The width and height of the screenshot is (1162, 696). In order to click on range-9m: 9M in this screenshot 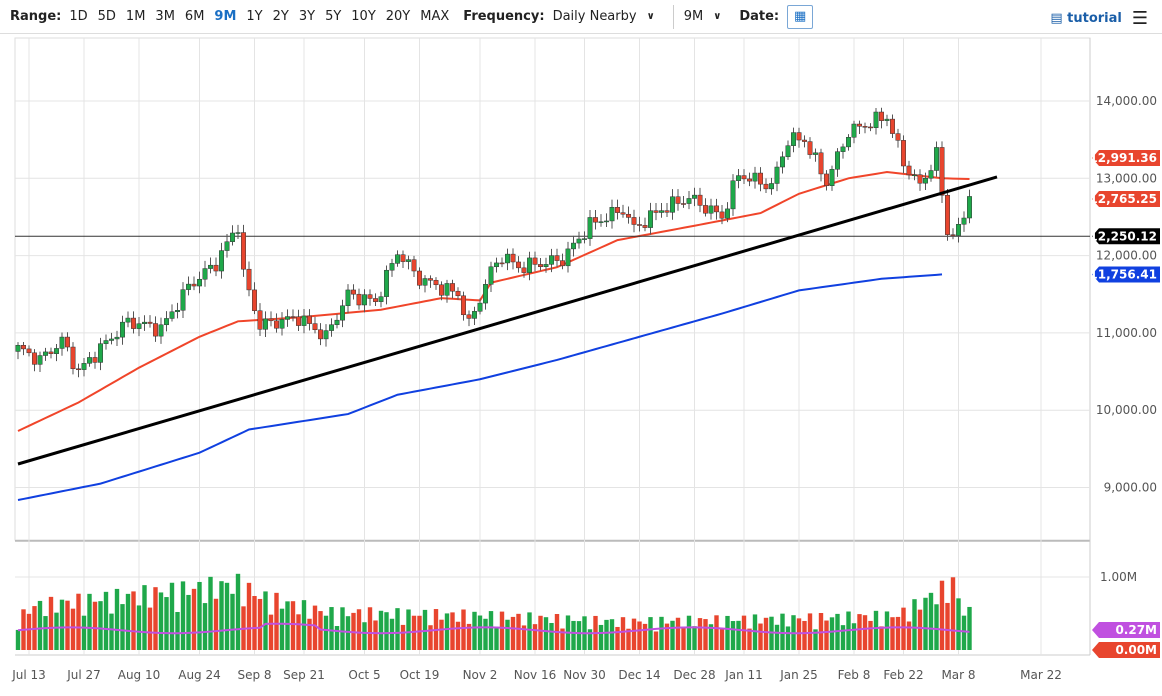, I will do `click(225, 16)`.